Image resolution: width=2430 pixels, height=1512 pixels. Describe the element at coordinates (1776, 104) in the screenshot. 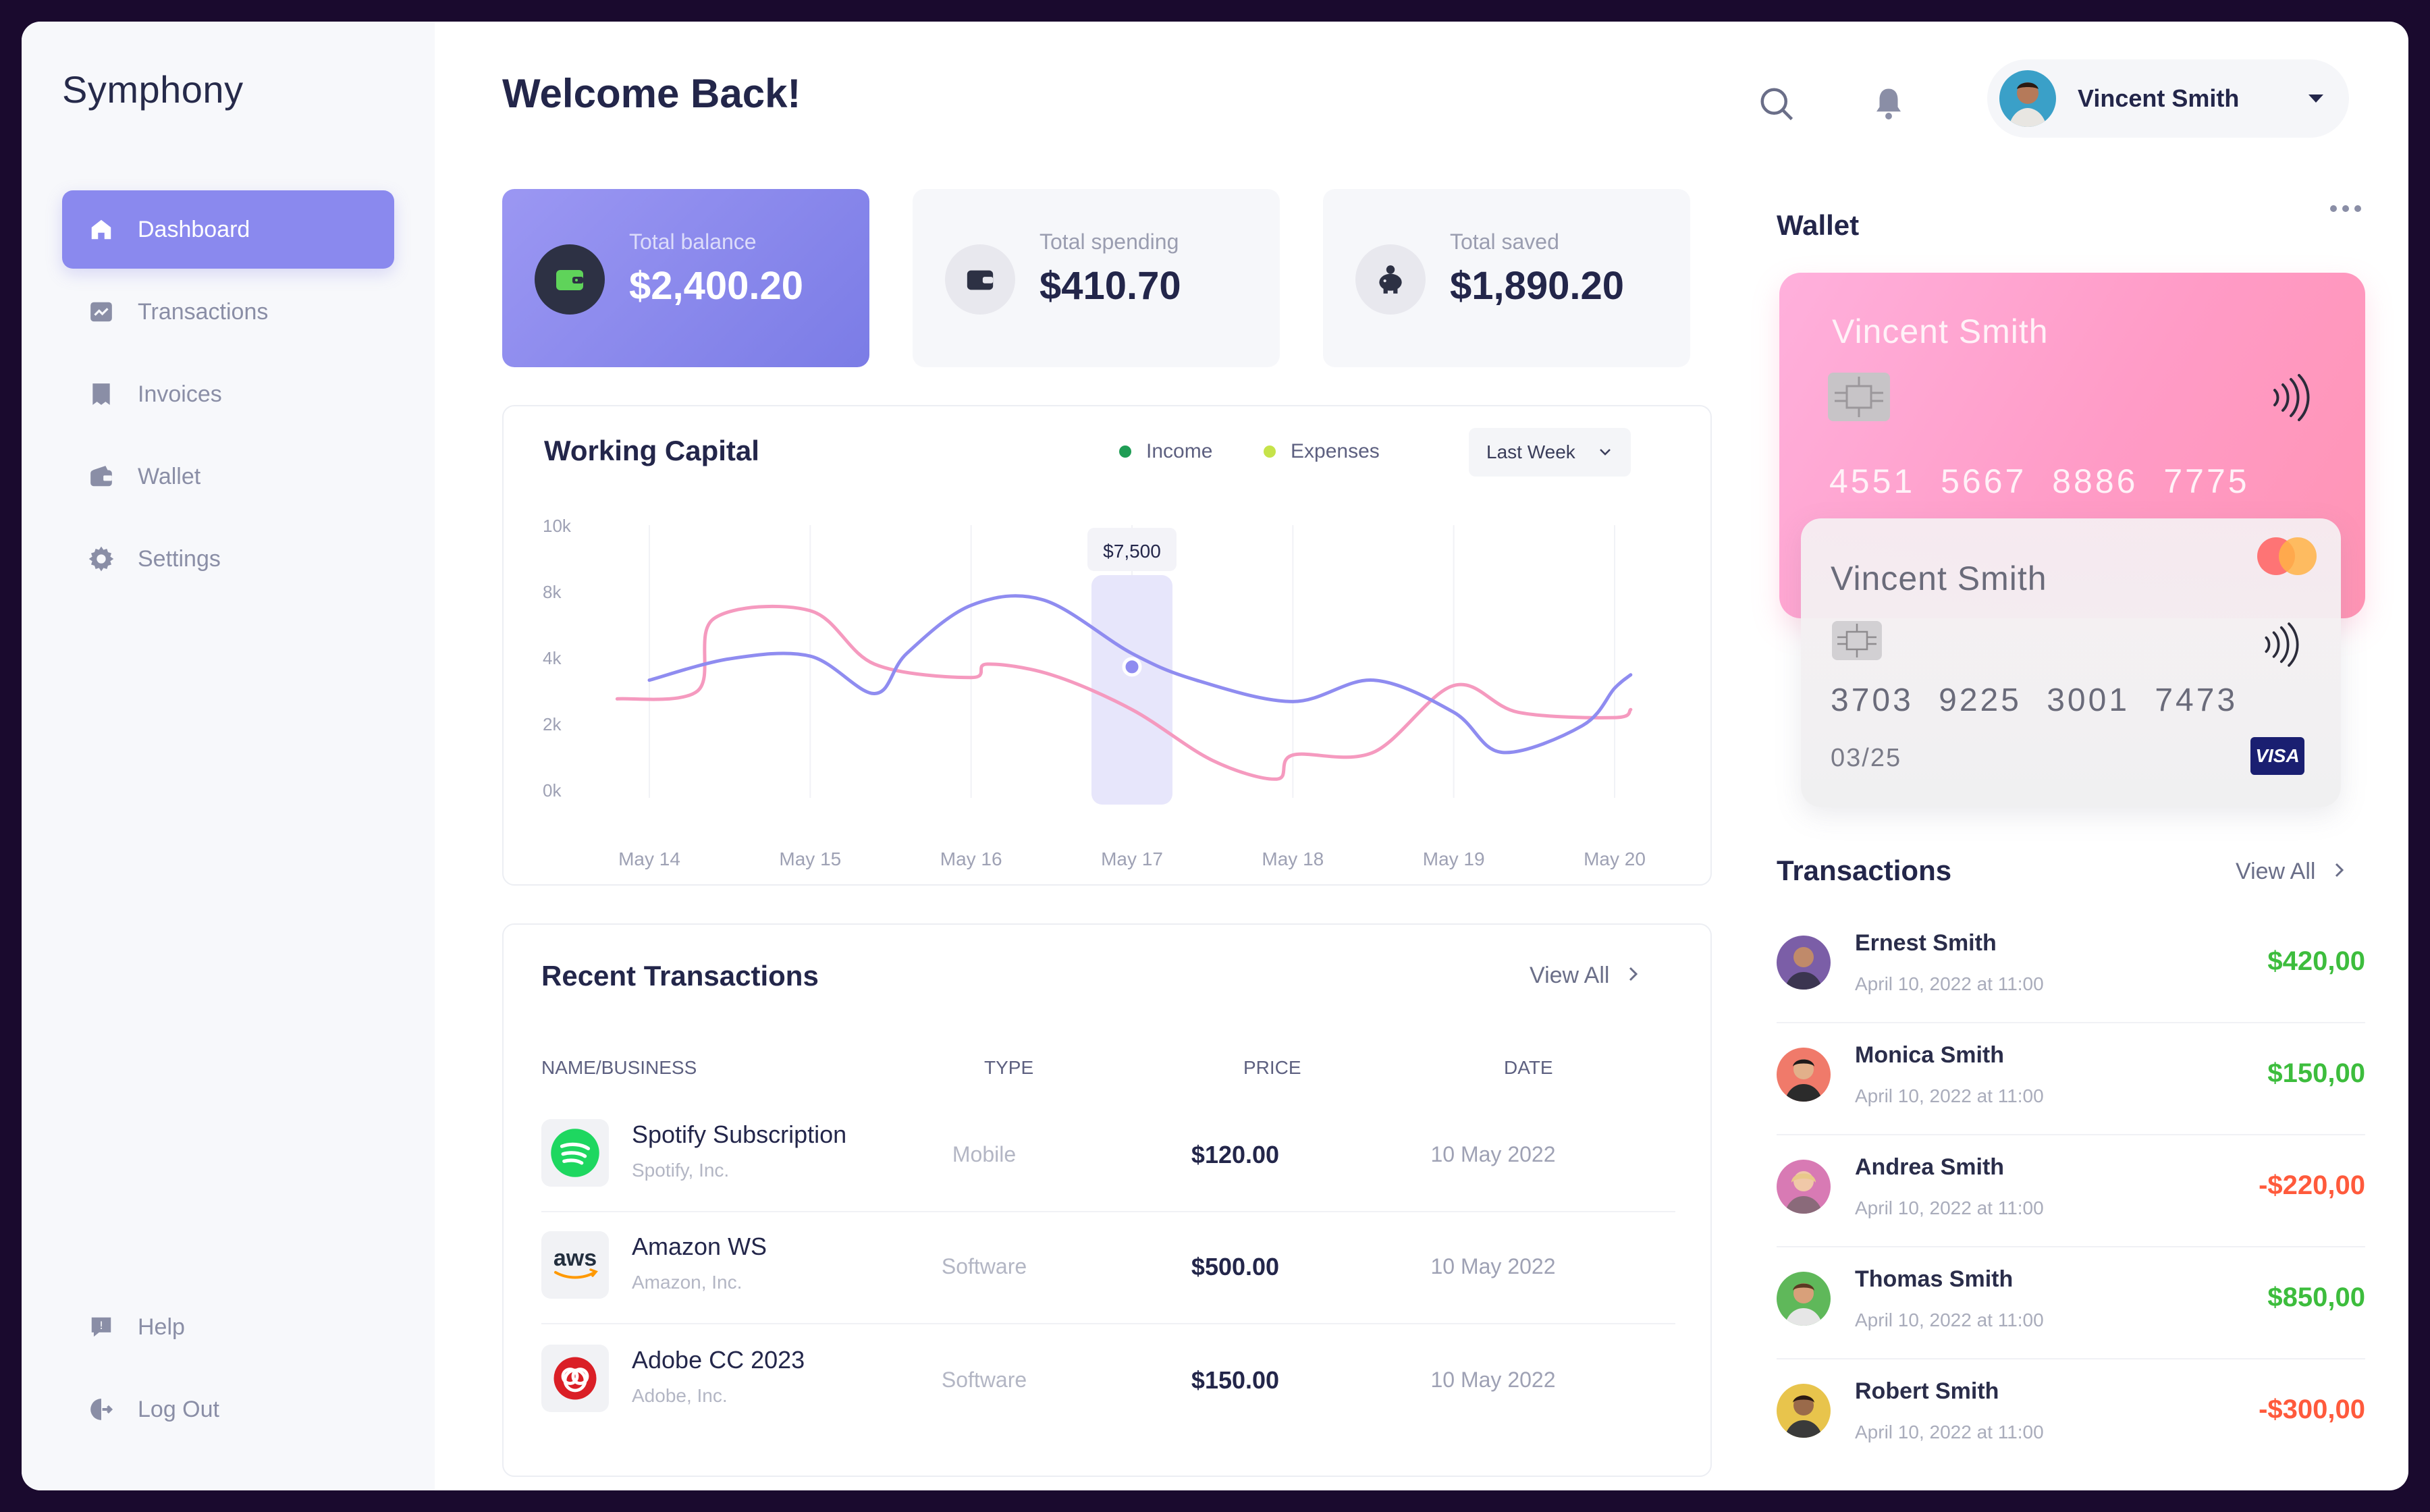

I see `search-icon` at that location.